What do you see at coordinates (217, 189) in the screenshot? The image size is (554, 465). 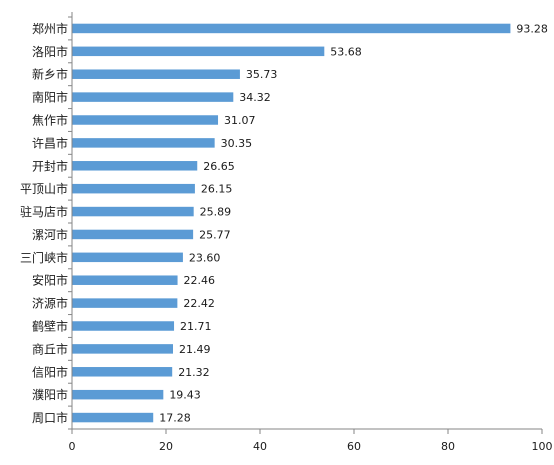 I see `value-label-7: 26.15` at bounding box center [217, 189].